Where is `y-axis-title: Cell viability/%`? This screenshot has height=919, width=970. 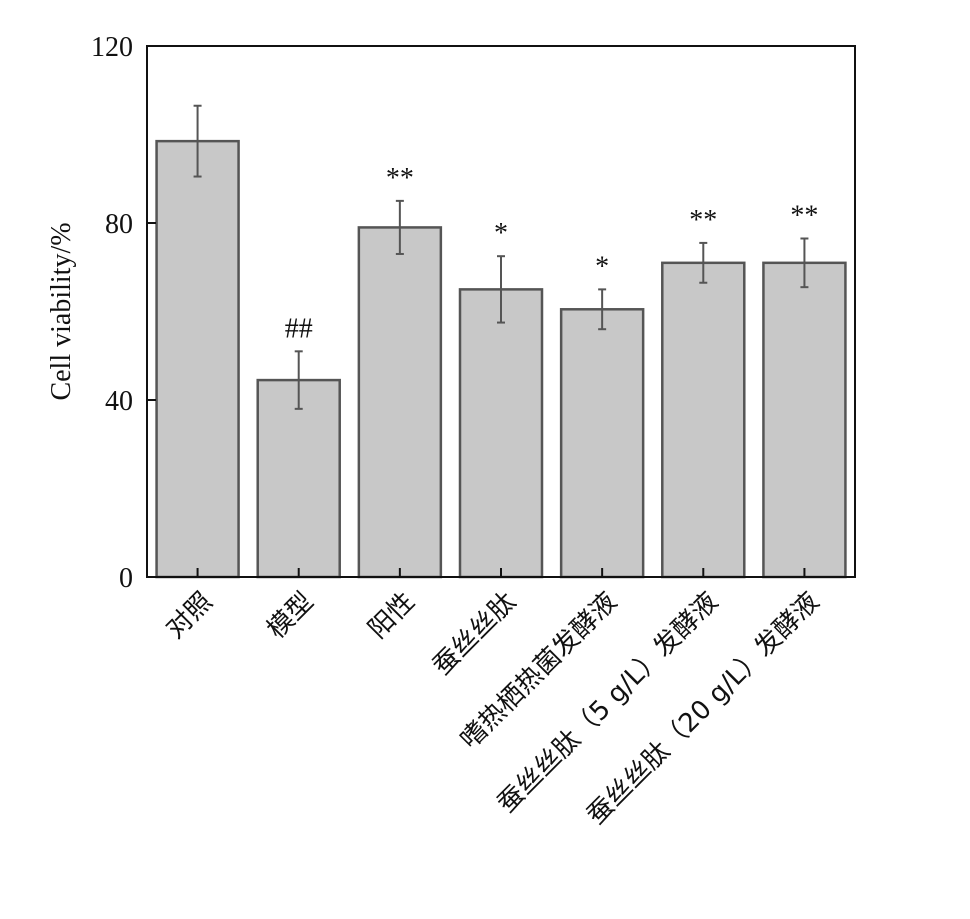
y-axis-title: Cell viability/% is located at coordinates (61, 311).